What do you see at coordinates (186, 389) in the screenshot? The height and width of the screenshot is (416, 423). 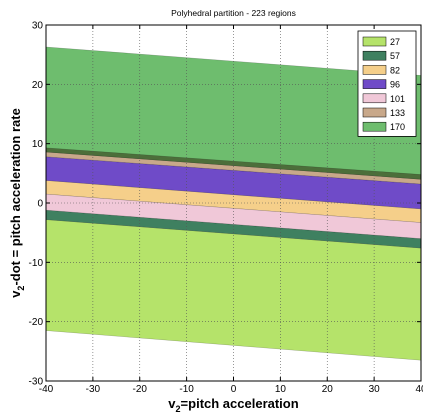 I see `x-tick-label: -10` at bounding box center [186, 389].